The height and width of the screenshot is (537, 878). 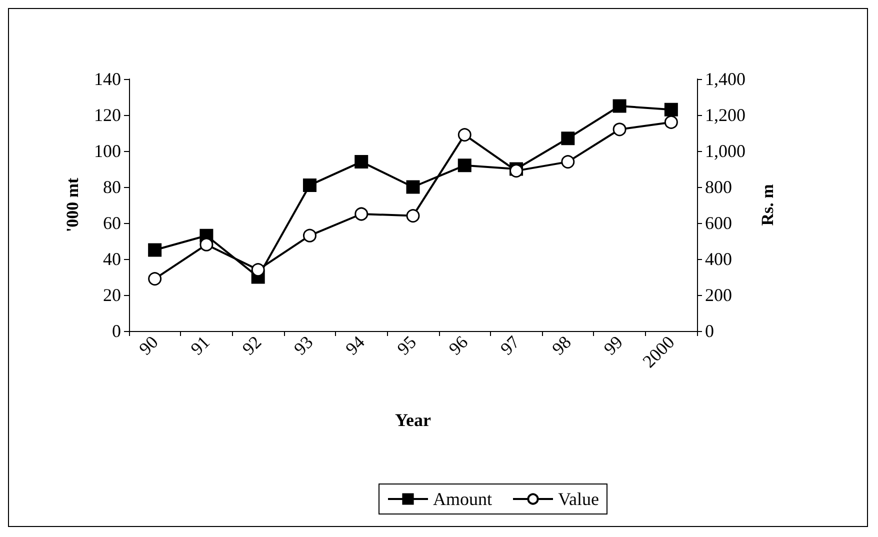 What do you see at coordinates (709, 331) in the screenshot?
I see `y2-tick-label: 0` at bounding box center [709, 331].